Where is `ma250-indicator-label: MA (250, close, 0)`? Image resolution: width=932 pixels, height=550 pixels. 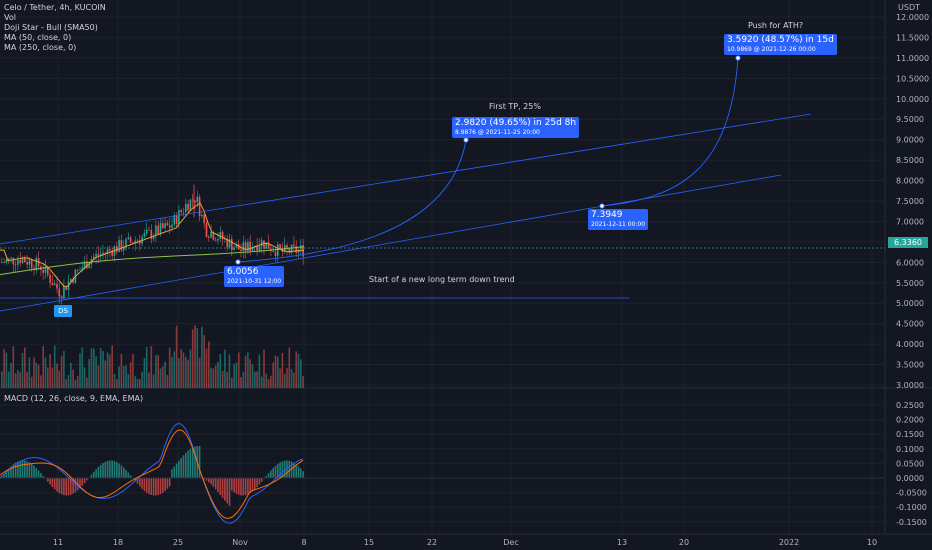
ma250-indicator-label: MA (250, close, 0) is located at coordinates (40, 47).